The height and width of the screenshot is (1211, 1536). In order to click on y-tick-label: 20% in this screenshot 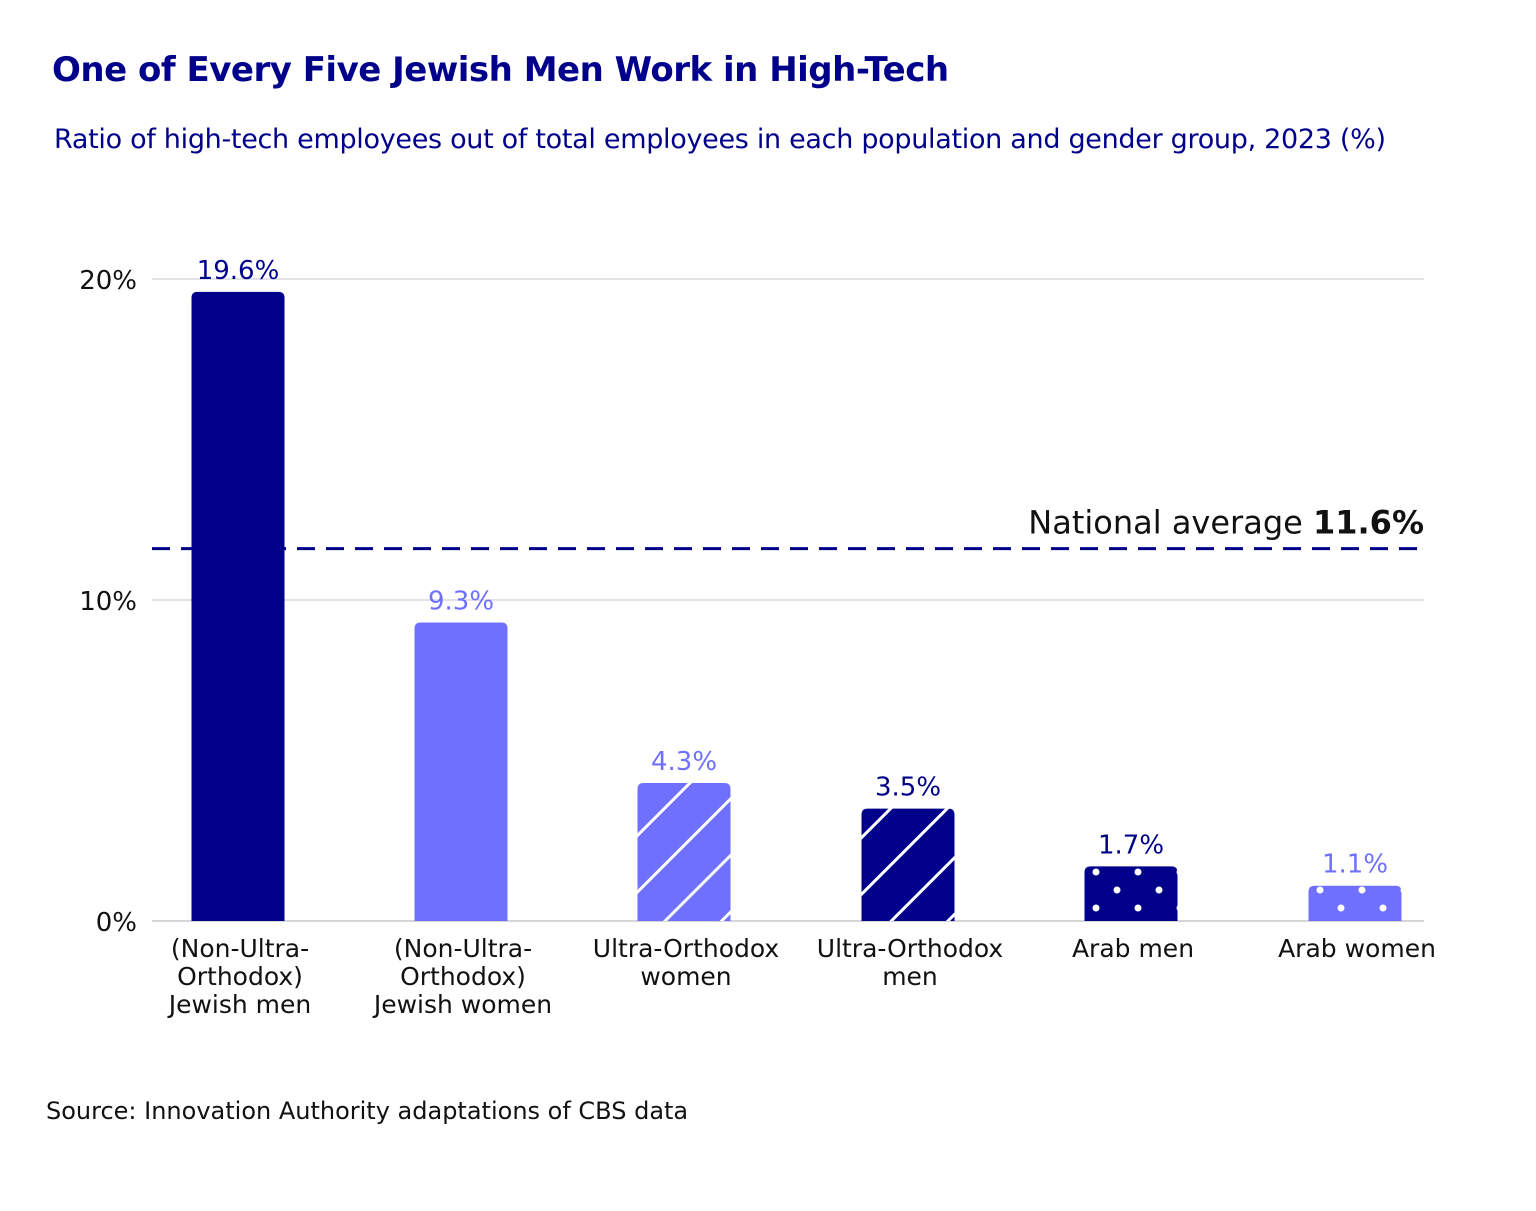, I will do `click(108, 281)`.